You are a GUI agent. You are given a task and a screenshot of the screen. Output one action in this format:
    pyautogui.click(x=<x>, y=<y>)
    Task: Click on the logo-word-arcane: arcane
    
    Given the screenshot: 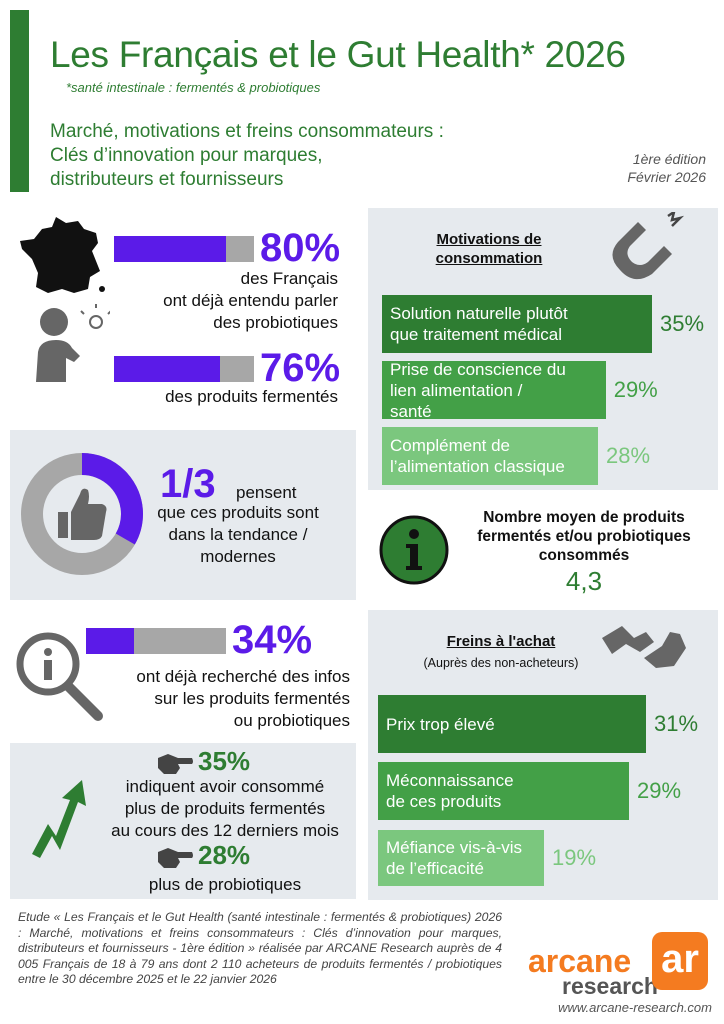 What is the action you would take?
    pyautogui.click(x=580, y=961)
    